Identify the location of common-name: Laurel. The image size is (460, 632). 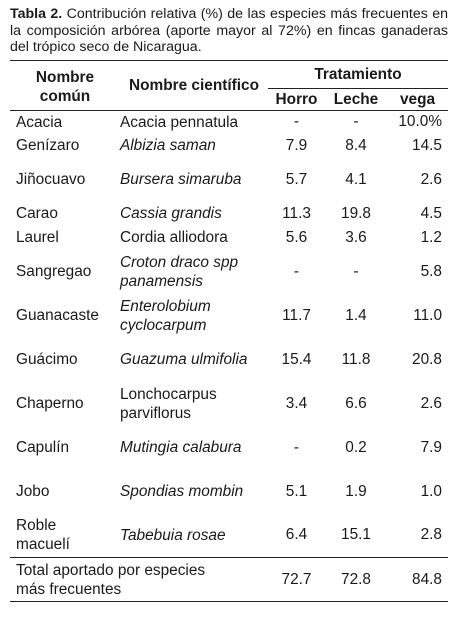
(37, 237).